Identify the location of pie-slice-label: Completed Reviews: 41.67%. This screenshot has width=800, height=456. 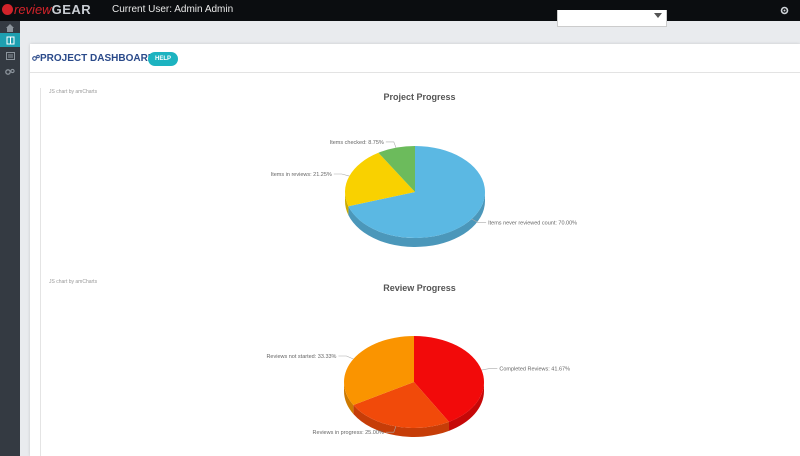
(534, 370).